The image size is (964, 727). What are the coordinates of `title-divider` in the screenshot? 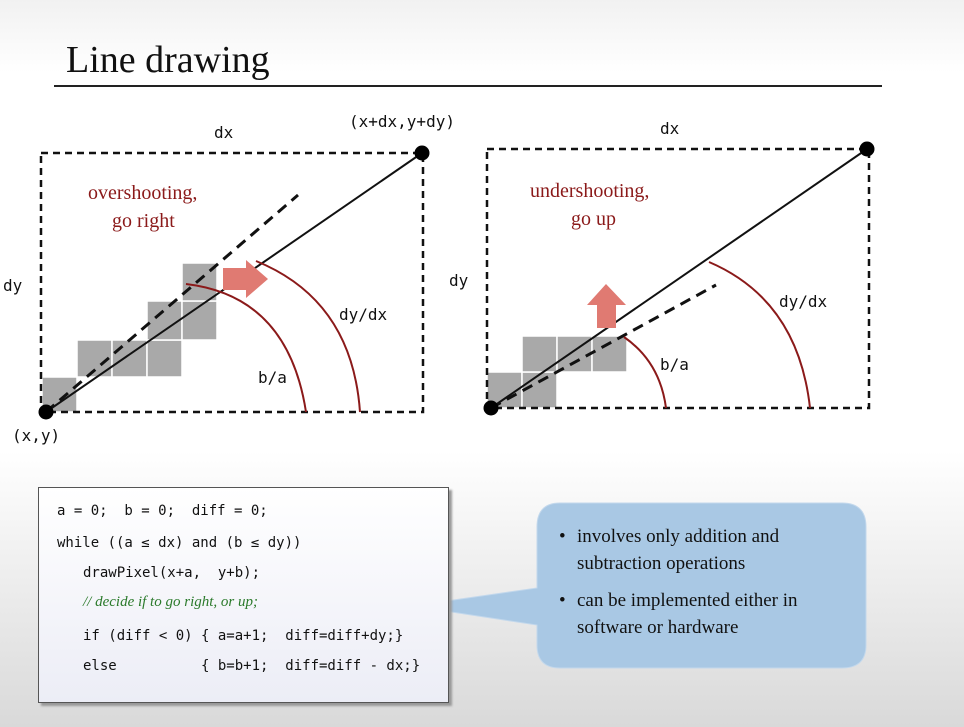 It's located at (468, 86).